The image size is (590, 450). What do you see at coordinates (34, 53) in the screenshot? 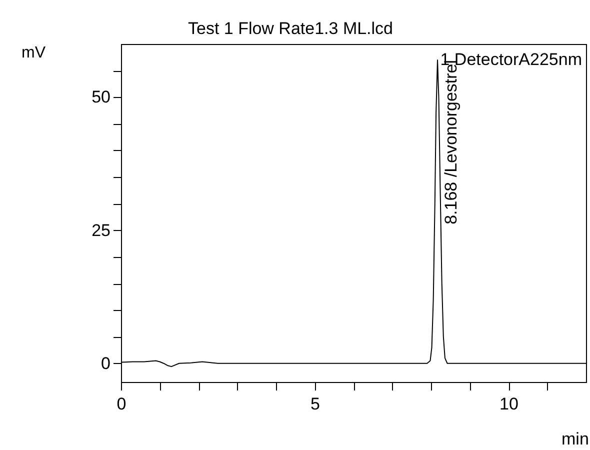
I see `y-axis-title: mV` at bounding box center [34, 53].